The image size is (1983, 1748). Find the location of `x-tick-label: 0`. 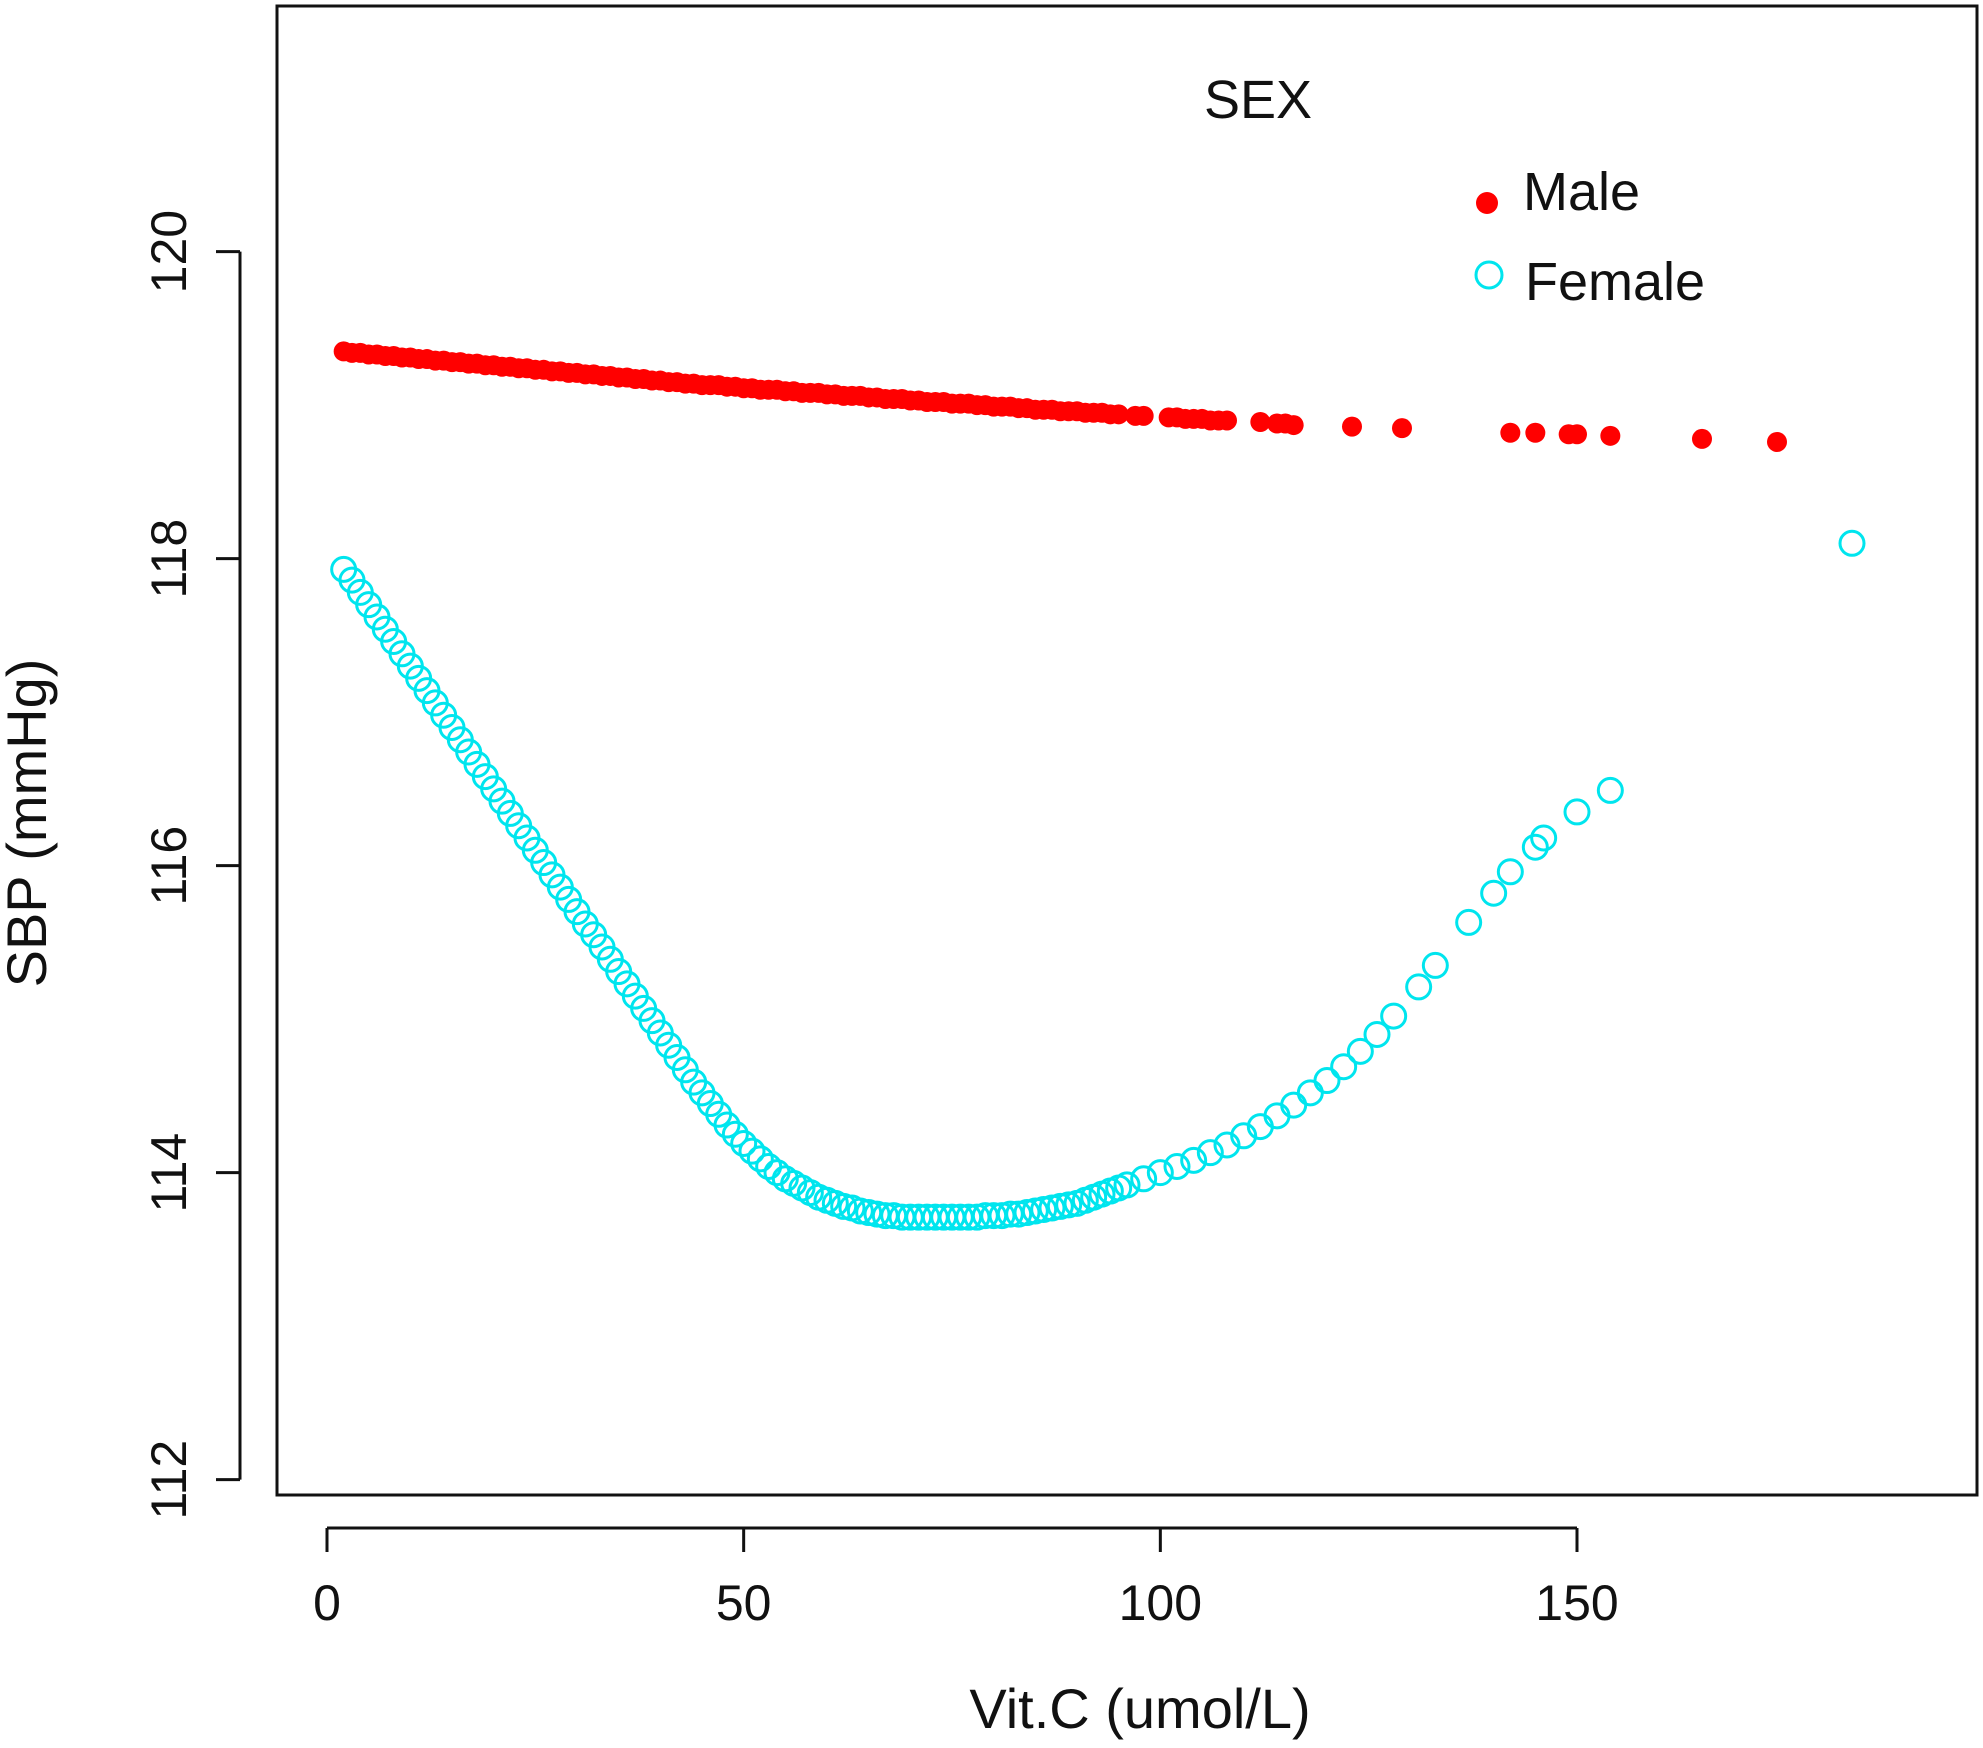

x-tick-label: 0 is located at coordinates (327, 1603).